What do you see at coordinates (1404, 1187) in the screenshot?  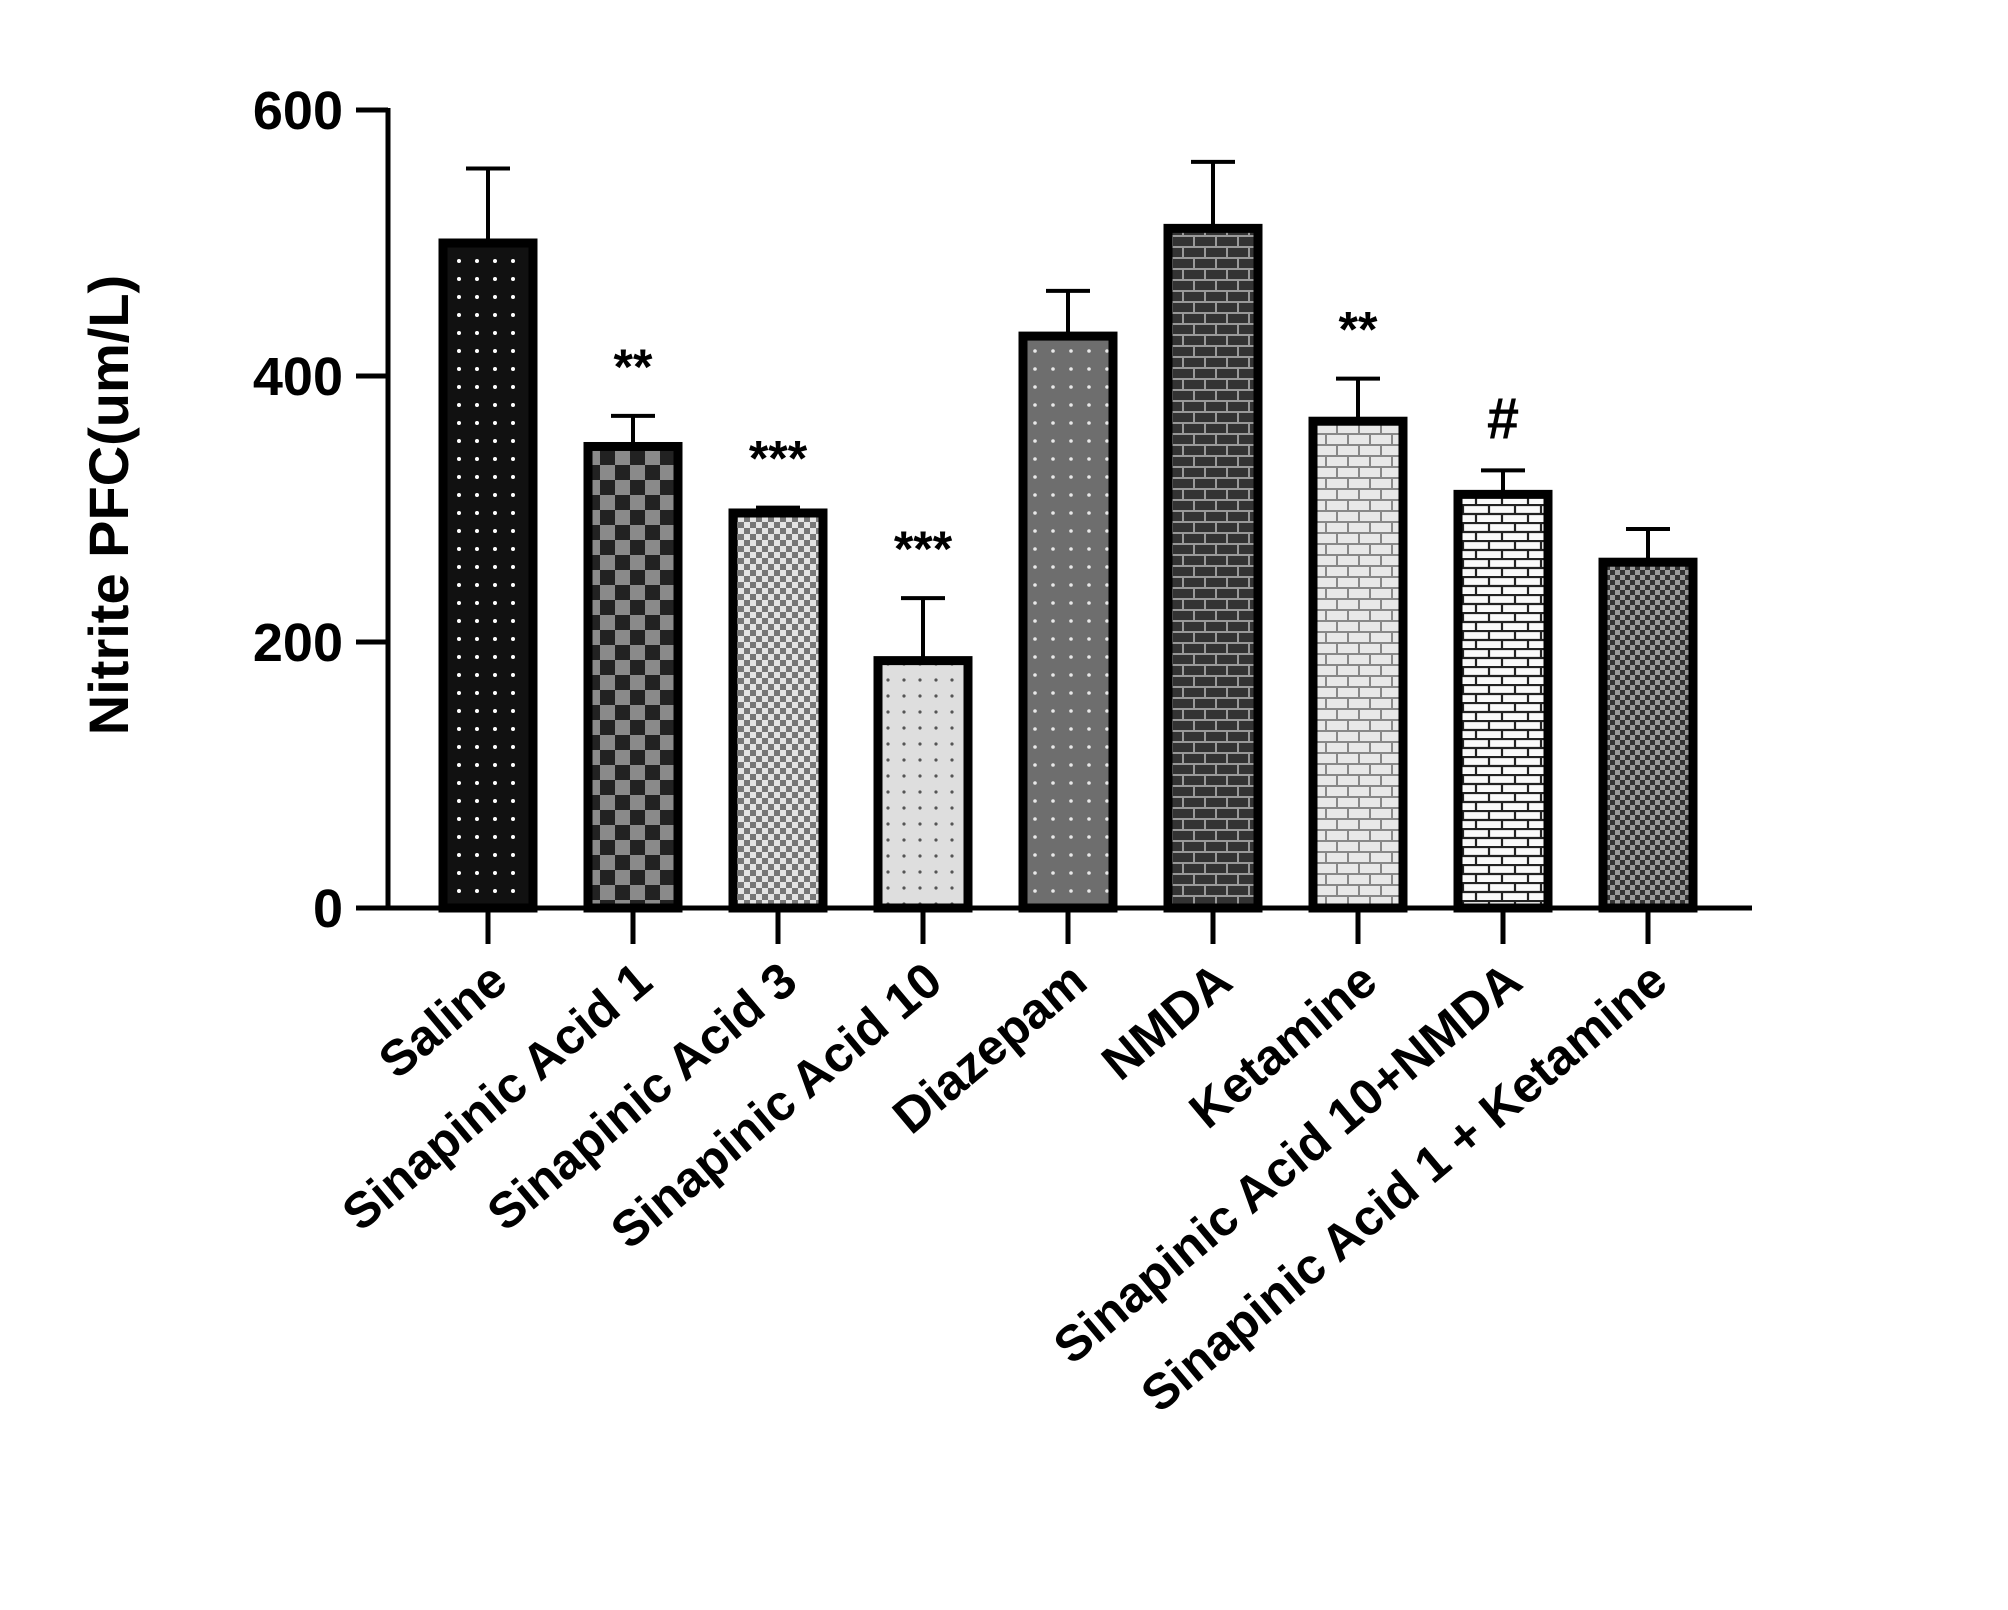 I see `x-tick-label: Sinapinic Acid 1 + Ketamine` at bounding box center [1404, 1187].